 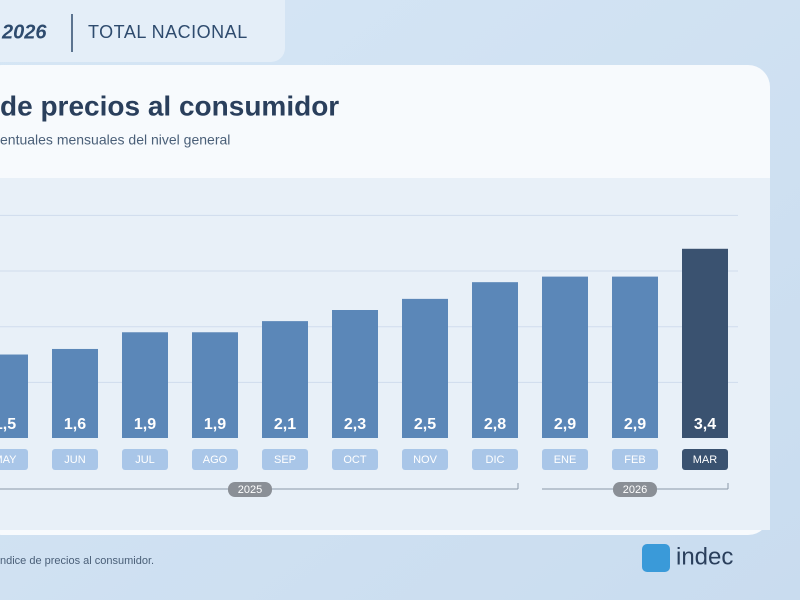 I want to click on value-label: 2,3, so click(x=355, y=424).